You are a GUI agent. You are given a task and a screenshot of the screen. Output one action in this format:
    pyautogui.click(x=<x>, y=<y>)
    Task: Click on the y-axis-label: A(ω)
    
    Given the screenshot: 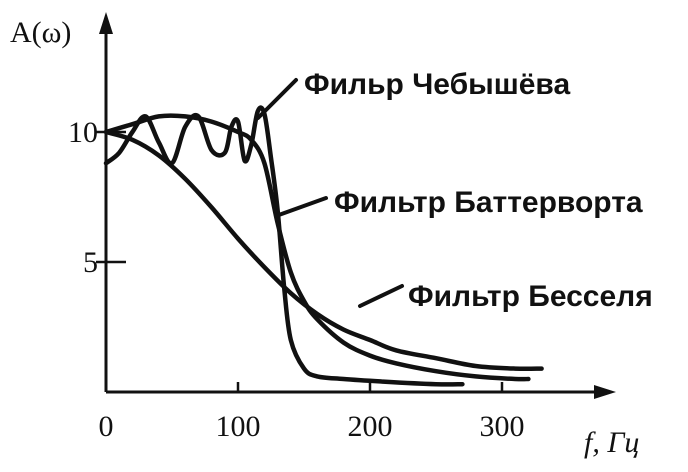 What is the action you would take?
    pyautogui.click(x=40, y=32)
    